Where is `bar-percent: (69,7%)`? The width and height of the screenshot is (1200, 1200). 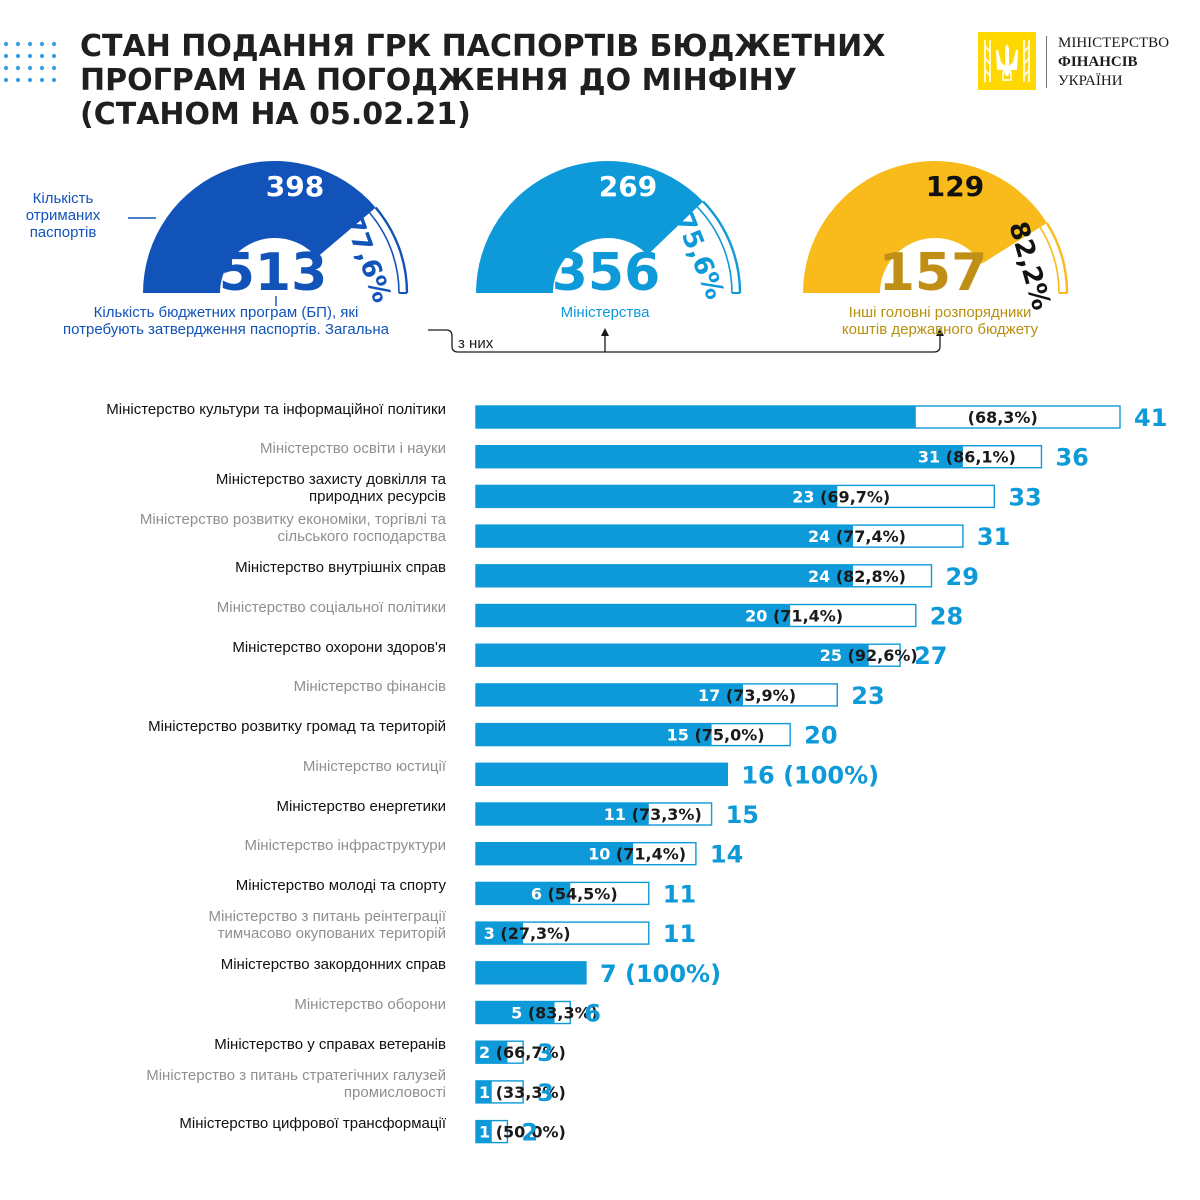 bar-percent: (69,7%) is located at coordinates (855, 496).